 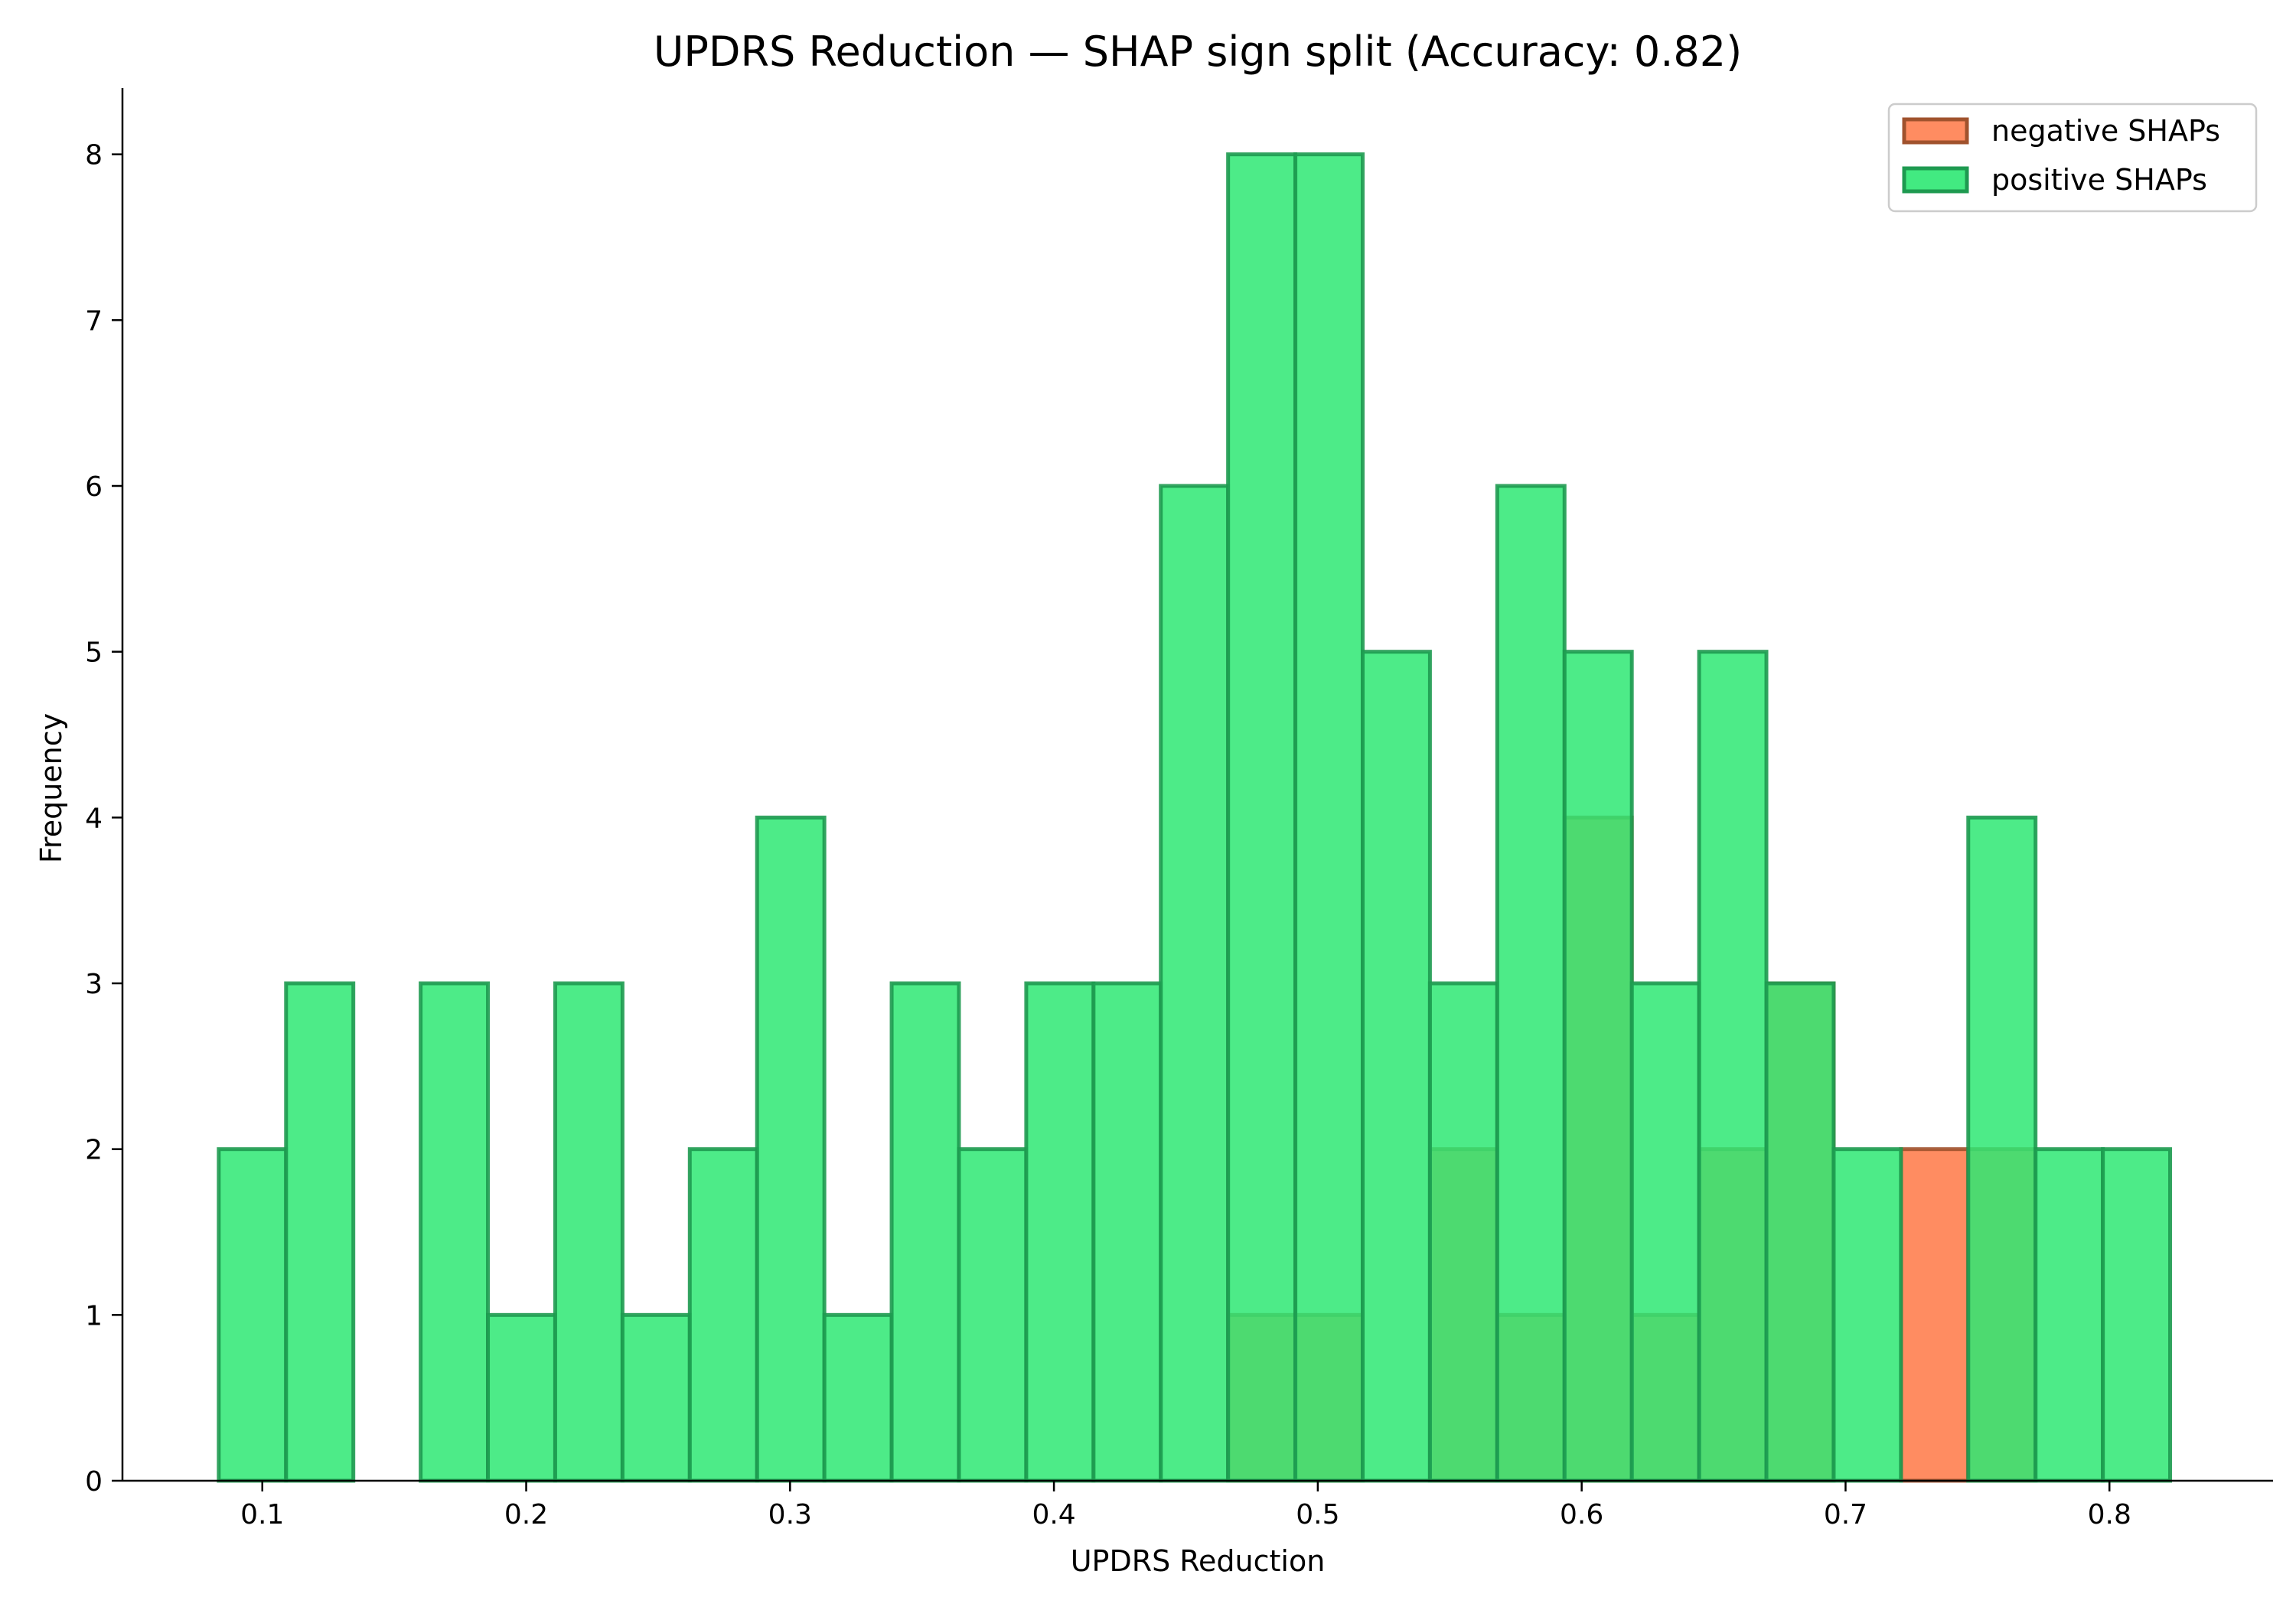 I want to click on x-tick-label-6: 0.7, so click(x=1845, y=1514).